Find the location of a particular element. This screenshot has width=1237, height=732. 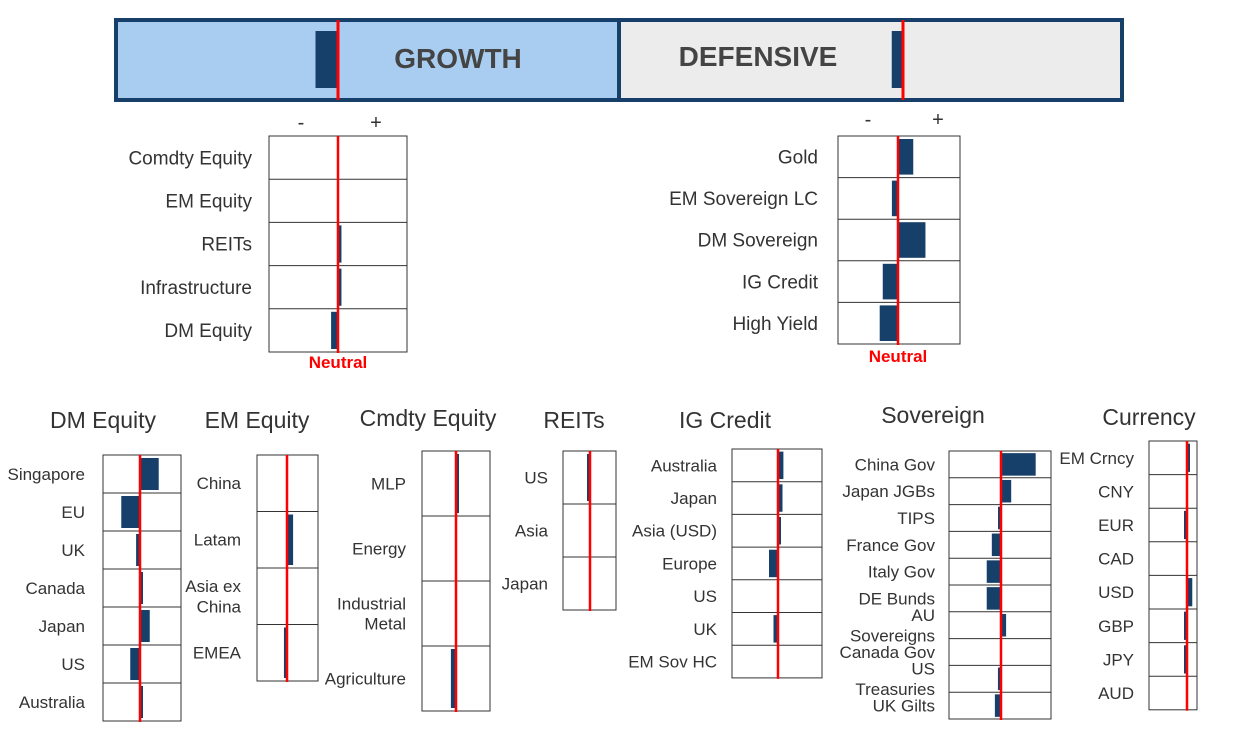

category-label: EM Crncy is located at coordinates (1096, 458).